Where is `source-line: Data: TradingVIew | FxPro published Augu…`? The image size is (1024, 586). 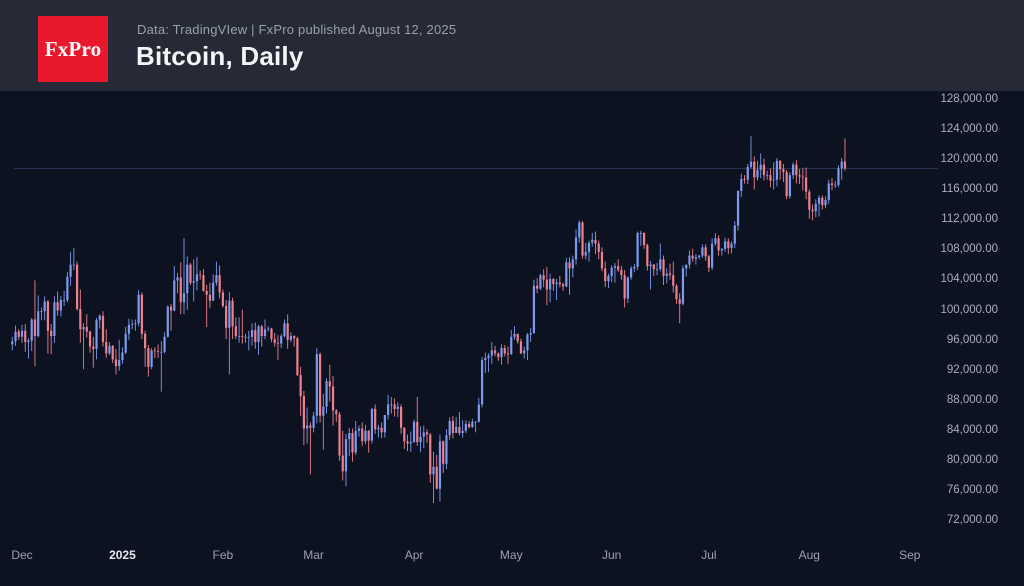
source-line: Data: TradingVIew | FxPro published Augu… is located at coordinates (297, 29).